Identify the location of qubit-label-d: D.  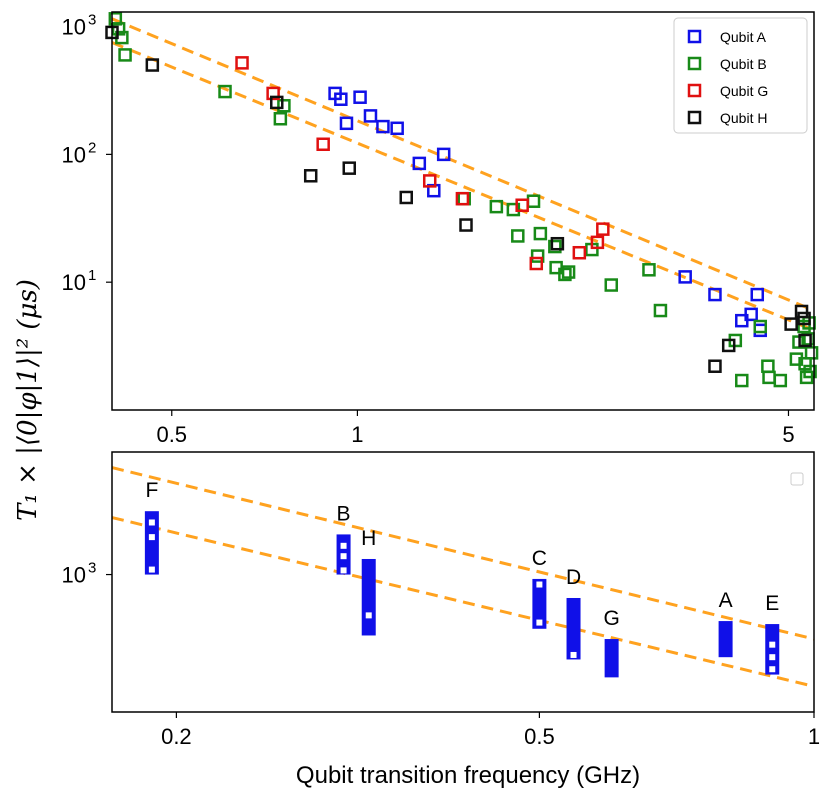
(573, 577).